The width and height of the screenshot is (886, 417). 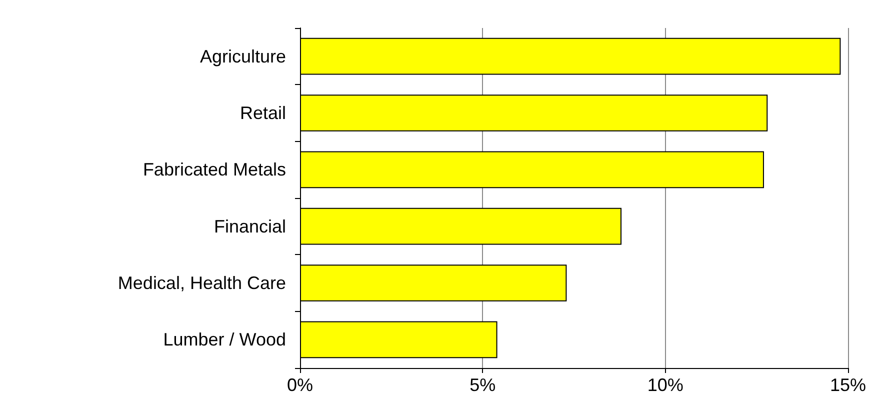 I want to click on y-tick-label: Lumber / Wood, so click(x=224, y=340).